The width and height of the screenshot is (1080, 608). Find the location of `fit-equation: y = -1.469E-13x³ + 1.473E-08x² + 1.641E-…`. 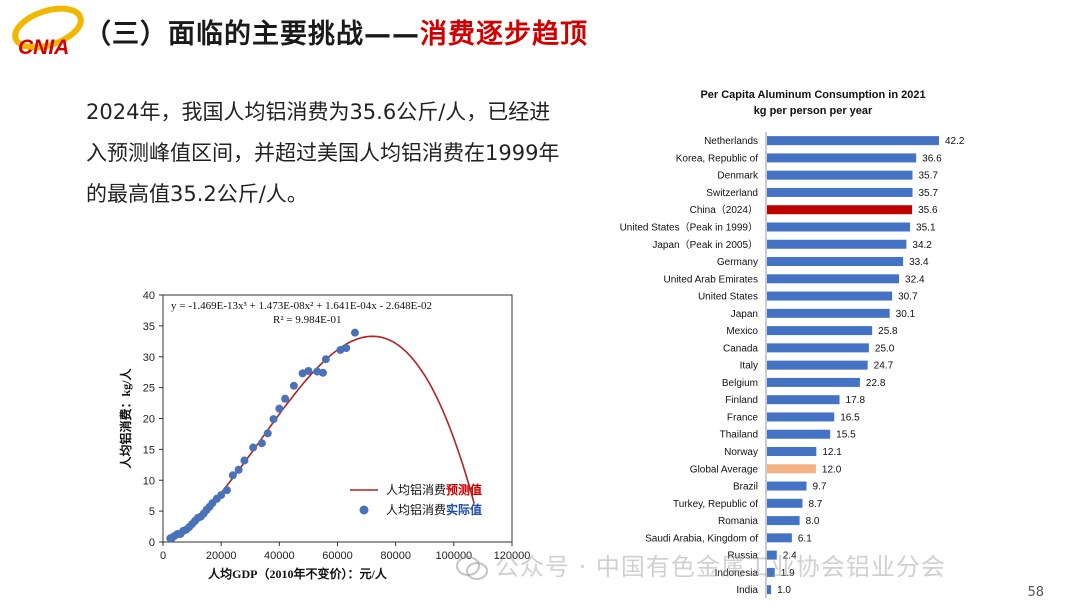

fit-equation: y = -1.469E-13x³ + 1.473E-08x² + 1.641E-… is located at coordinates (301, 306).